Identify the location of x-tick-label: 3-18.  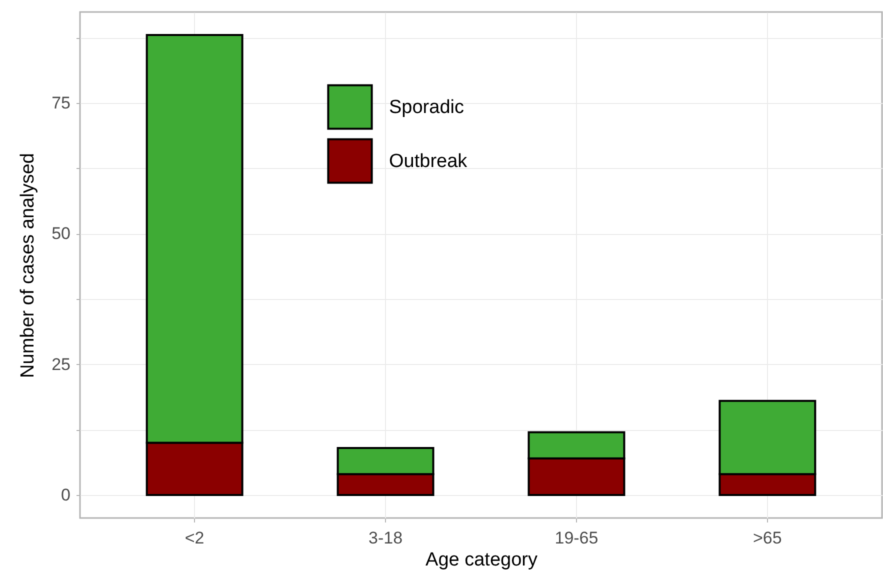
(385, 538).